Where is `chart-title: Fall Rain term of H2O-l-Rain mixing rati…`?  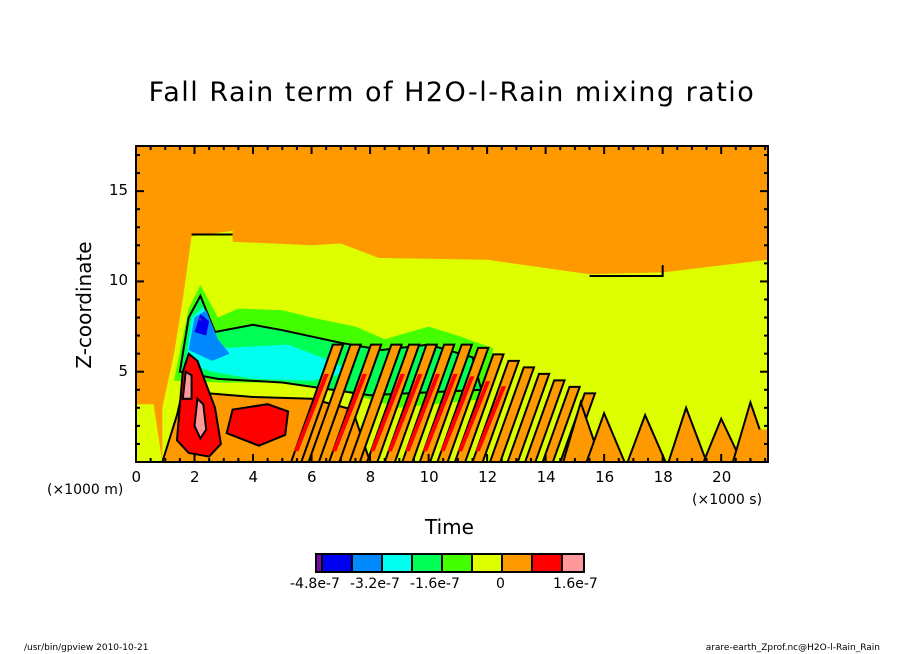 chart-title: Fall Rain term of H2O-l-Rain mixing rati… is located at coordinates (452, 92).